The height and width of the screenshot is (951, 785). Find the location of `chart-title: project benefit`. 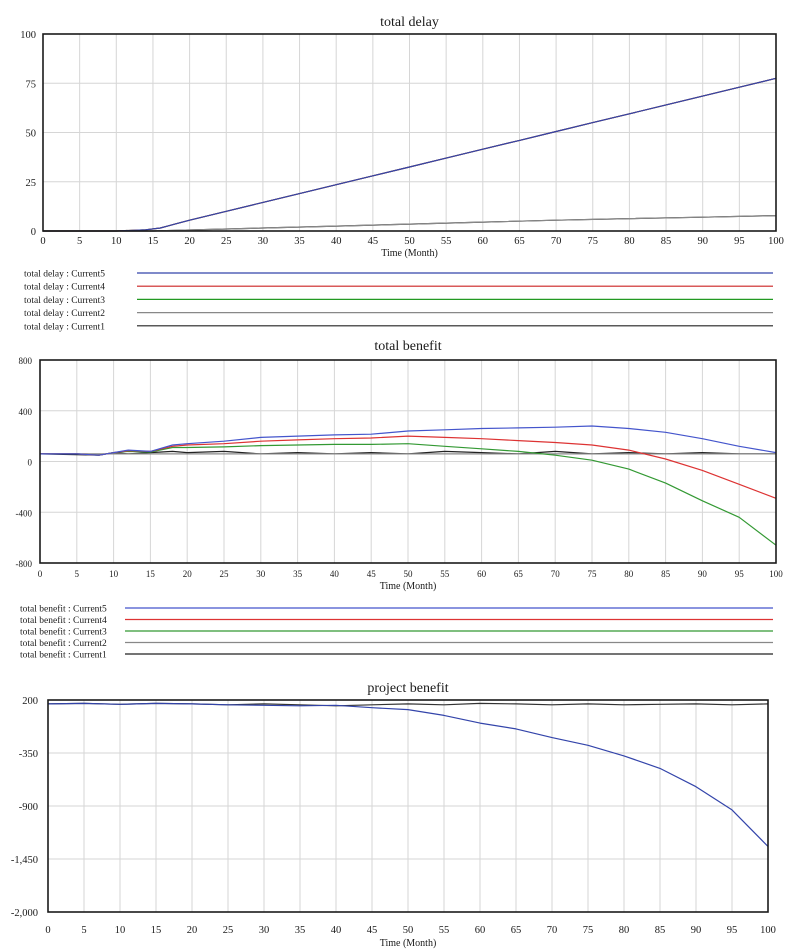

chart-title: project benefit is located at coordinates (407, 688).